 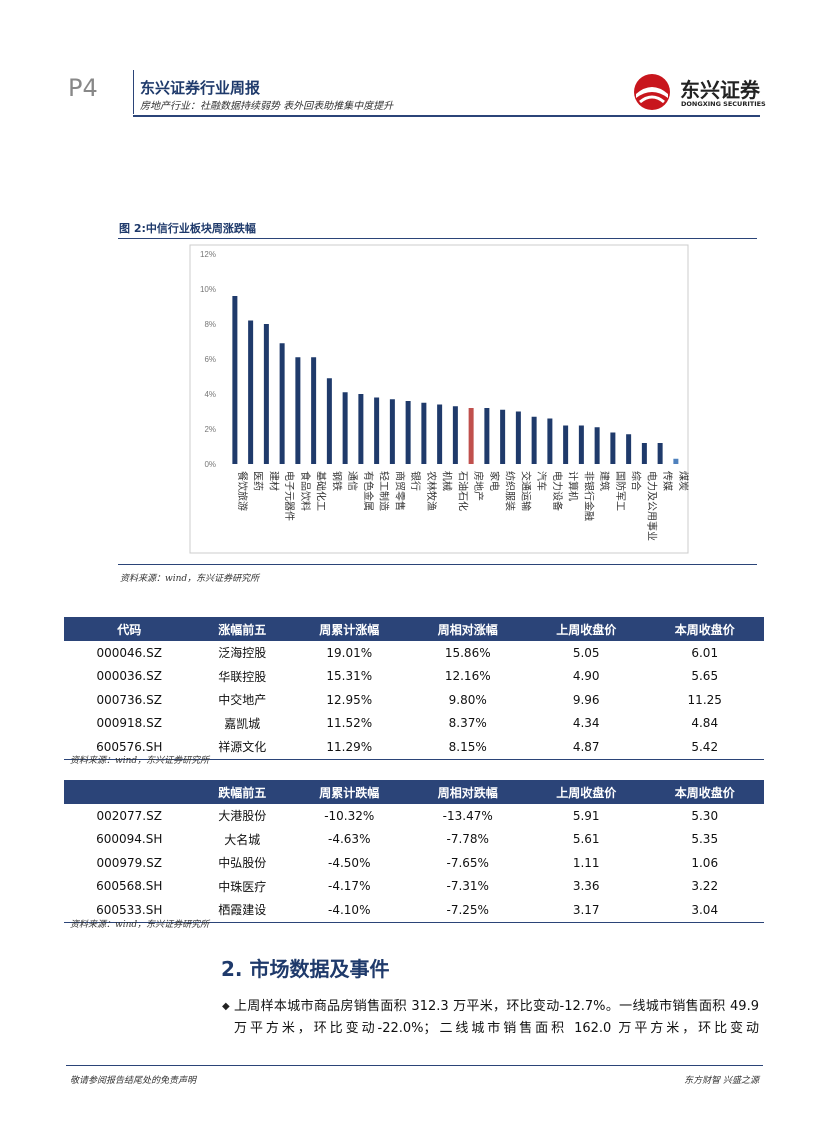 What do you see at coordinates (467, 652) in the screenshot?
I see `table-cell: 15.86%` at bounding box center [467, 652].